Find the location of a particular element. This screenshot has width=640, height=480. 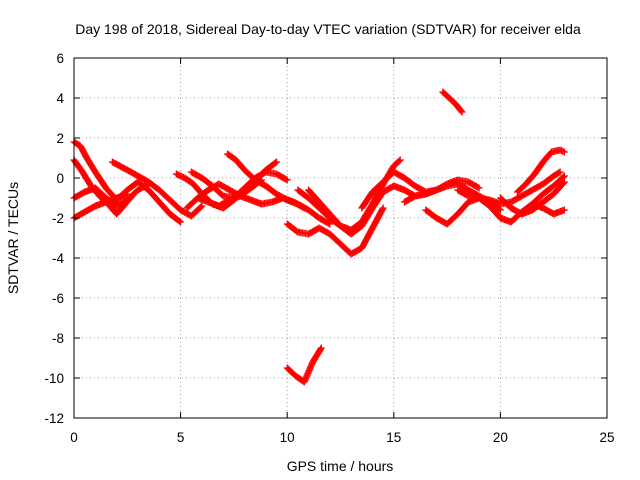

series-sat-l is located at coordinates (335, 231).